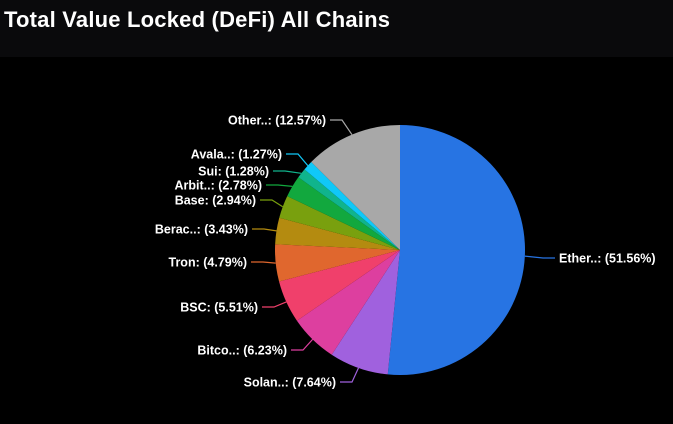  I want to click on slice-label-other: Other..: (12.57%), so click(277, 120).